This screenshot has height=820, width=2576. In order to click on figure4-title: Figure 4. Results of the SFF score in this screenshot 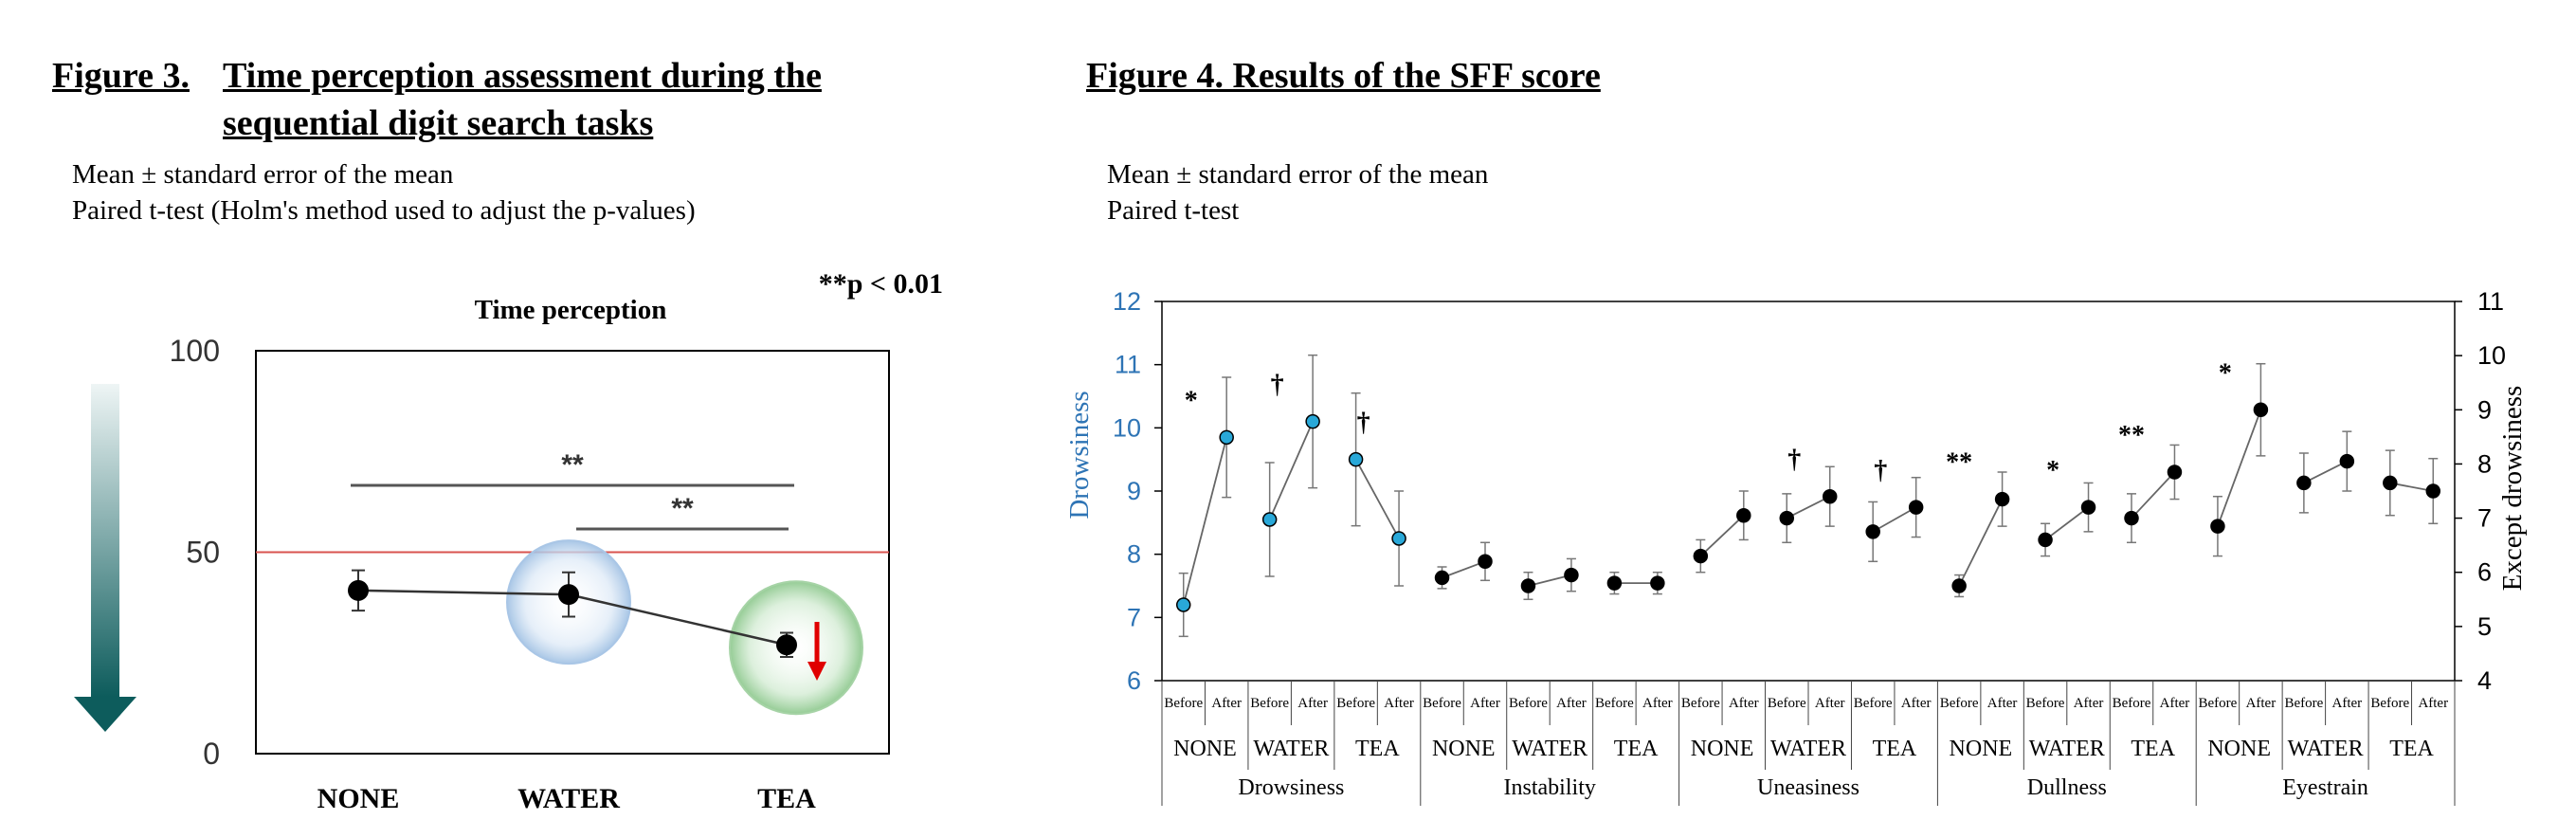, I will do `click(1343, 76)`.